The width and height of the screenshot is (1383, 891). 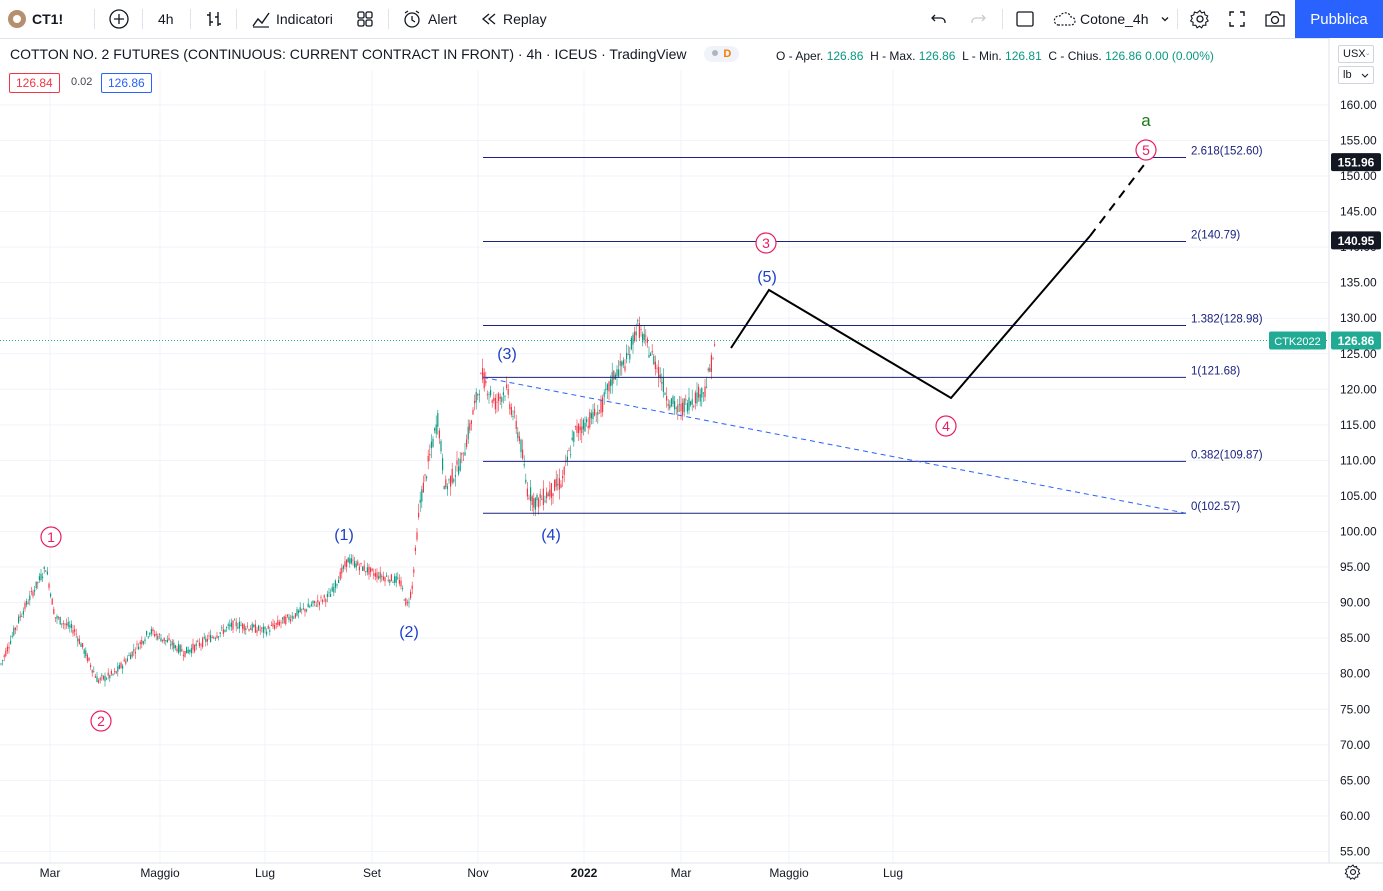 What do you see at coordinates (939, 19) in the screenshot?
I see `undo-button` at bounding box center [939, 19].